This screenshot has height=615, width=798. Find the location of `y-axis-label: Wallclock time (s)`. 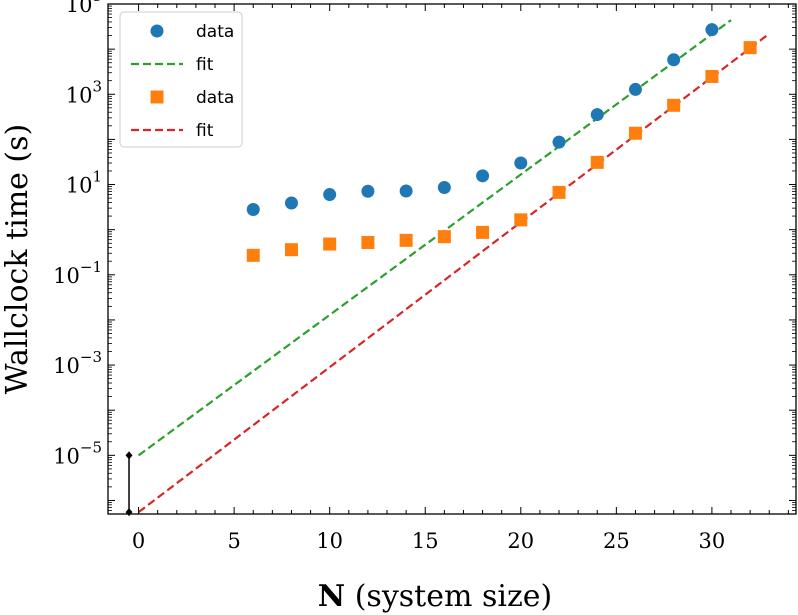

y-axis-label: Wallclock time (s) is located at coordinates (17, 259).